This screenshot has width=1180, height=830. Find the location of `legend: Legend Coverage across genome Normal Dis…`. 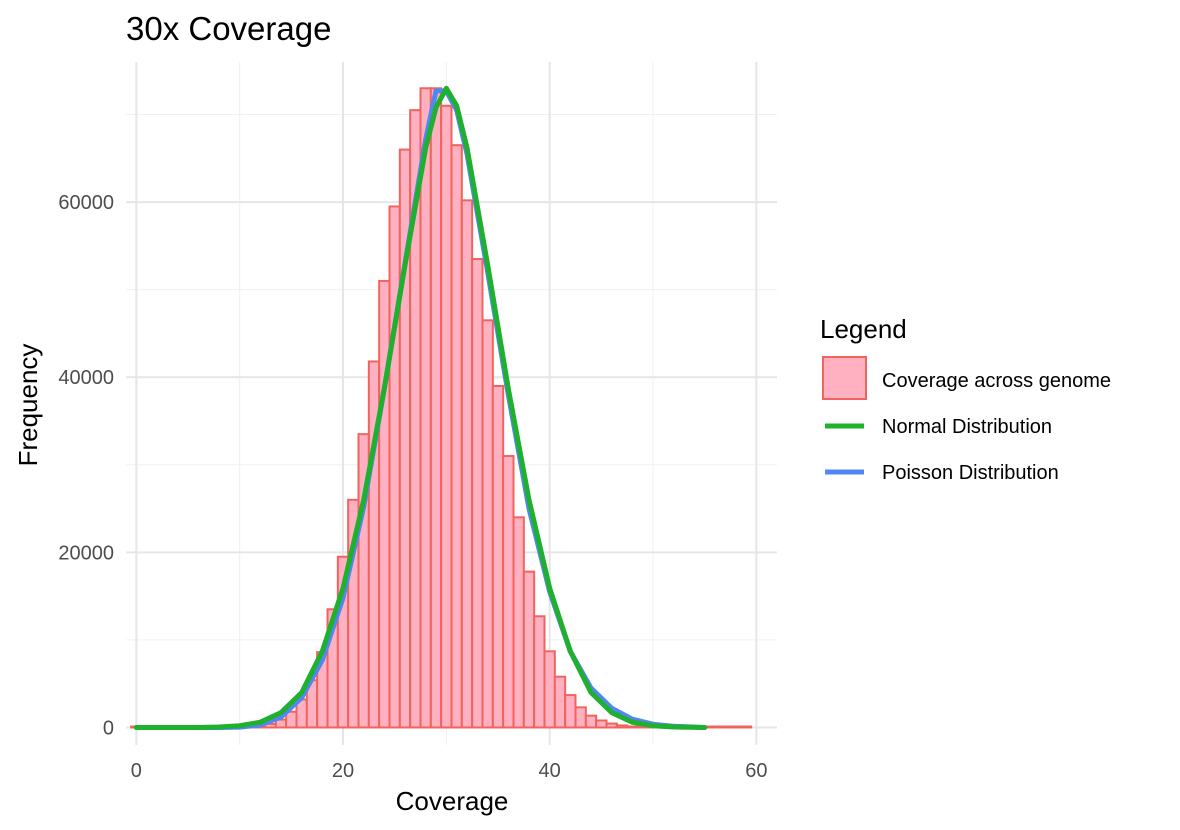

legend: Legend Coverage across genome Normal Dis… is located at coordinates (965, 399).